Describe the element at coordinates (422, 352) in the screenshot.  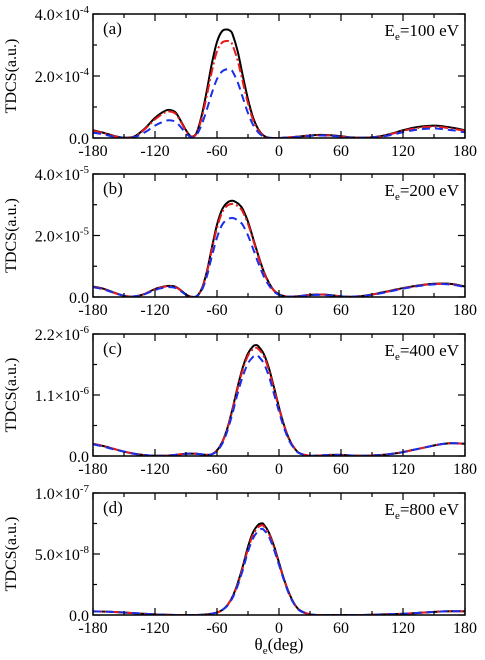
I see `energy-label: Ee=400 eV` at that location.